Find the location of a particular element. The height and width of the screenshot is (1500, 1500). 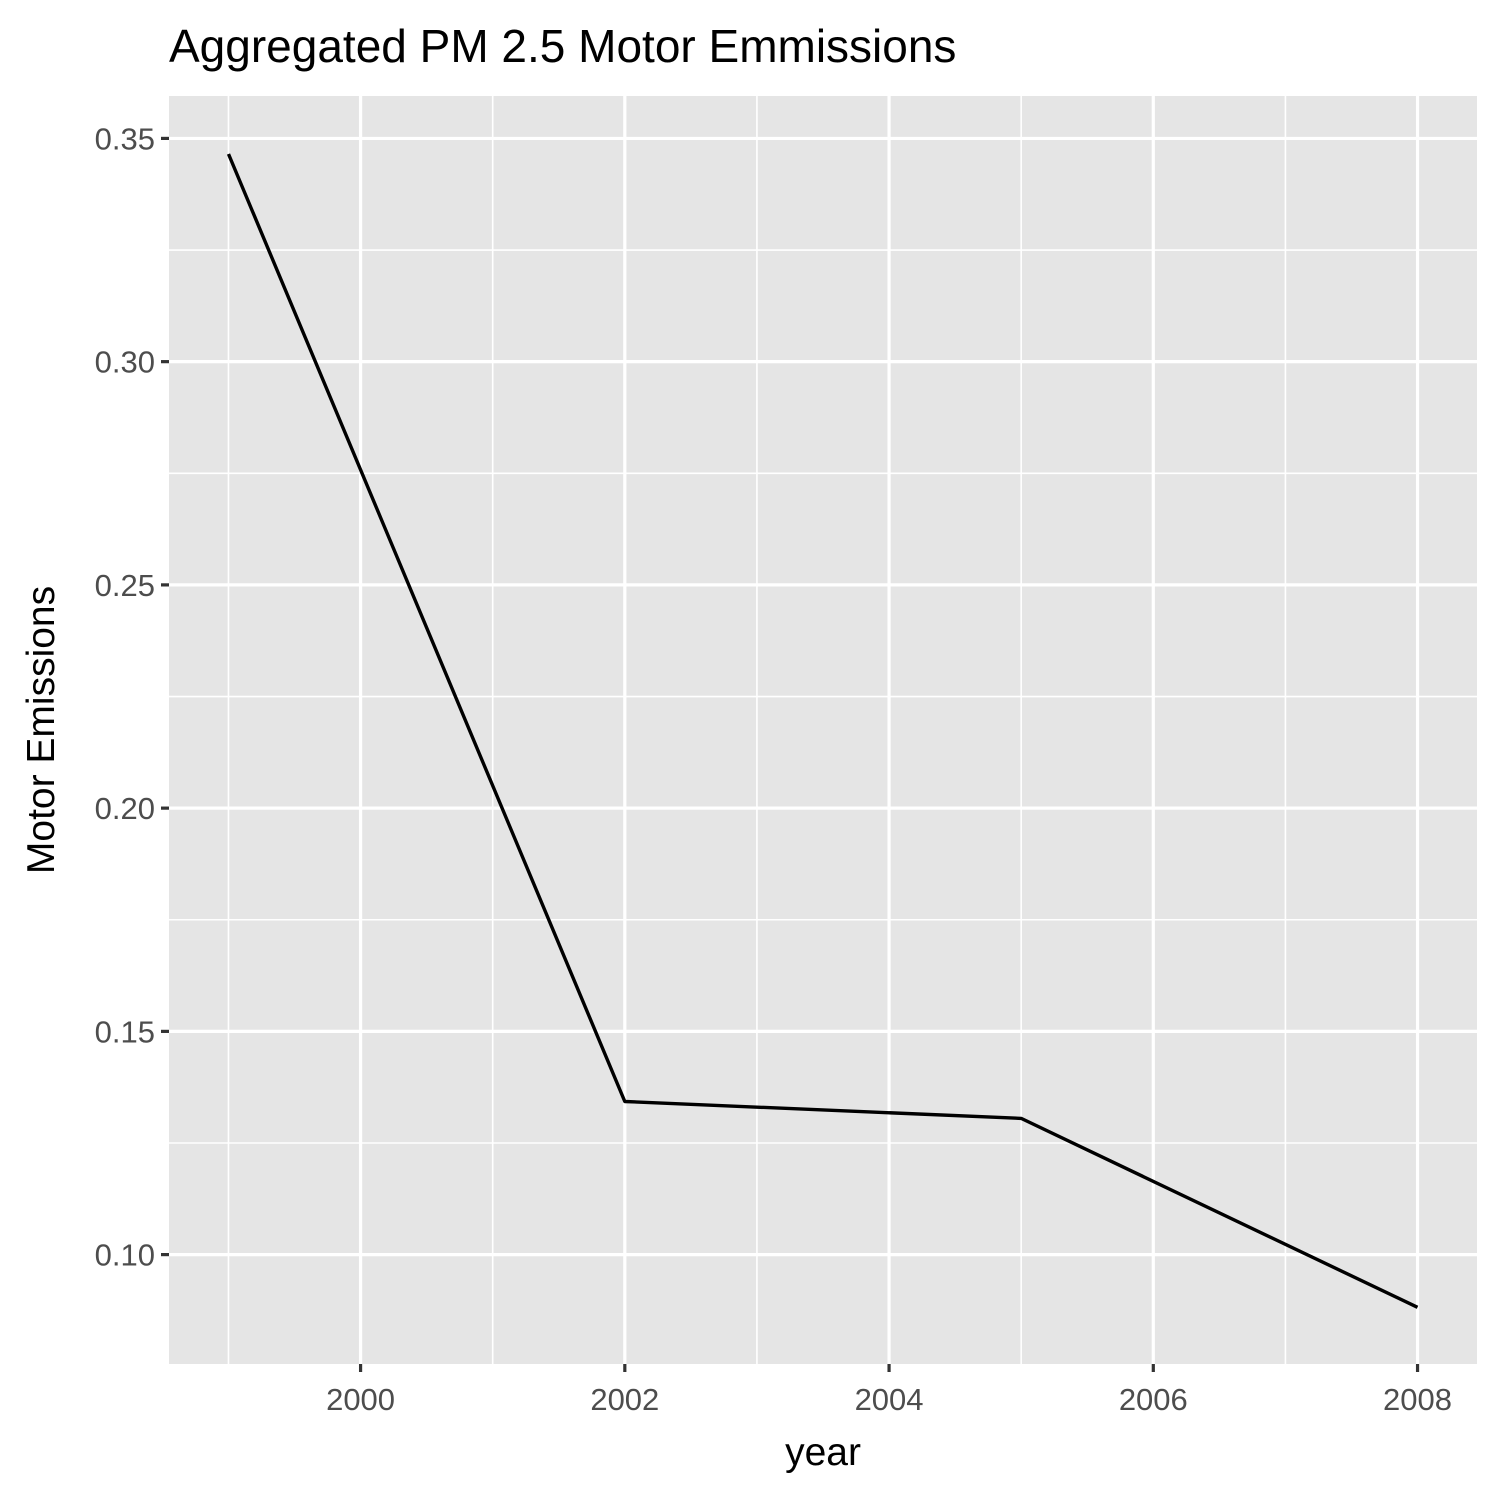

y-axis-title: Motor Emissions is located at coordinates (41, 730).